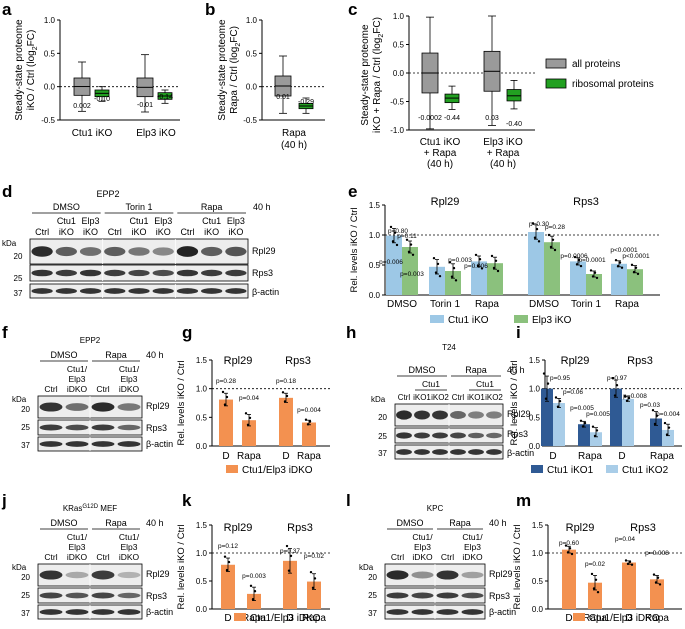 This screenshot has height=629, width=685. Describe the element at coordinates (366, 567) in the screenshot. I see `panel-l-kda: kDa` at that location.